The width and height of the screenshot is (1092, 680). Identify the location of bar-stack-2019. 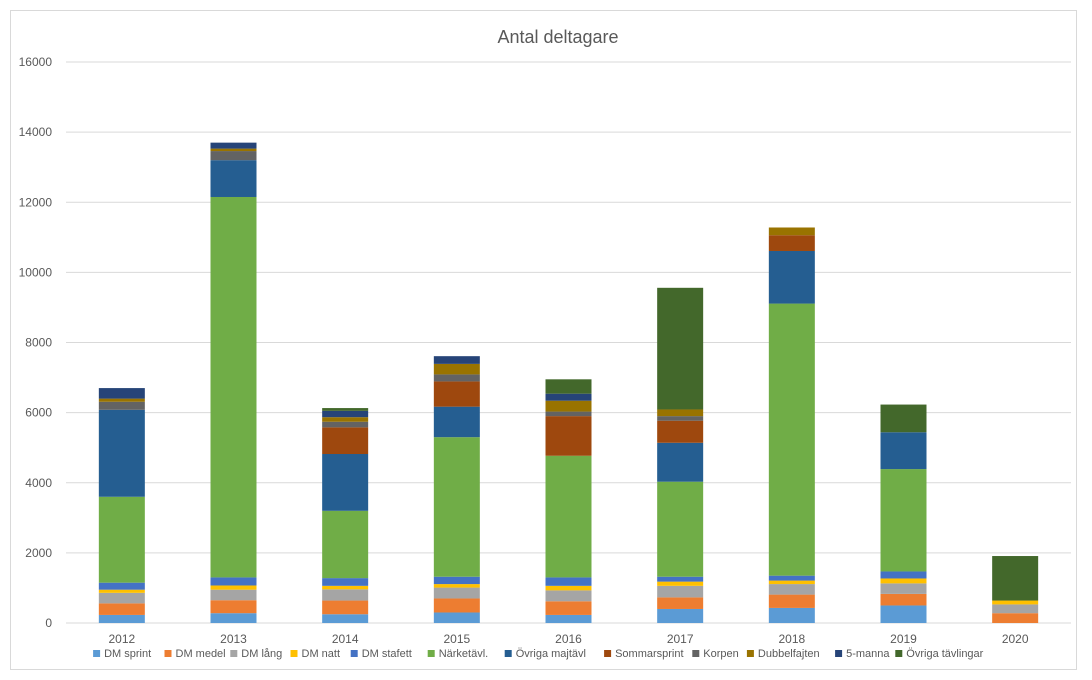
(903, 513).